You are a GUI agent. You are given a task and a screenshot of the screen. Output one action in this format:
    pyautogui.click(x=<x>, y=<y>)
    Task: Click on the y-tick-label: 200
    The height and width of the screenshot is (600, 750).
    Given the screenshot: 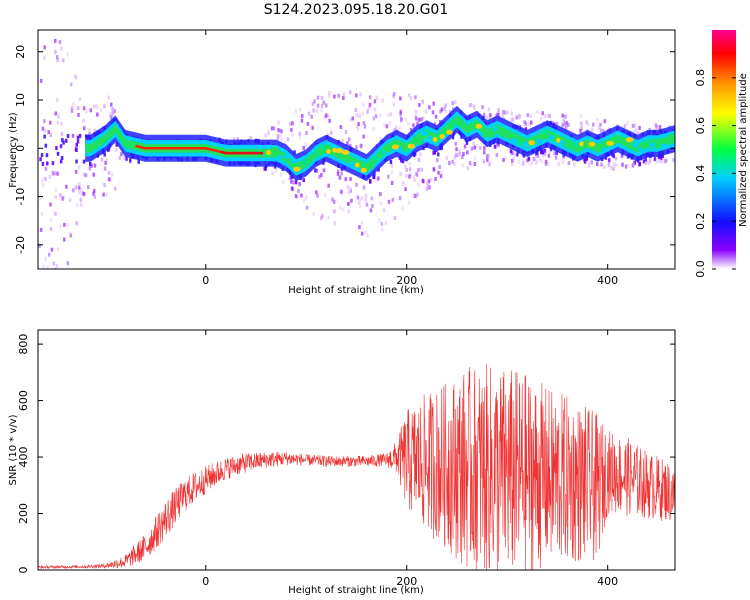 What is the action you would take?
    pyautogui.click(x=23, y=513)
    